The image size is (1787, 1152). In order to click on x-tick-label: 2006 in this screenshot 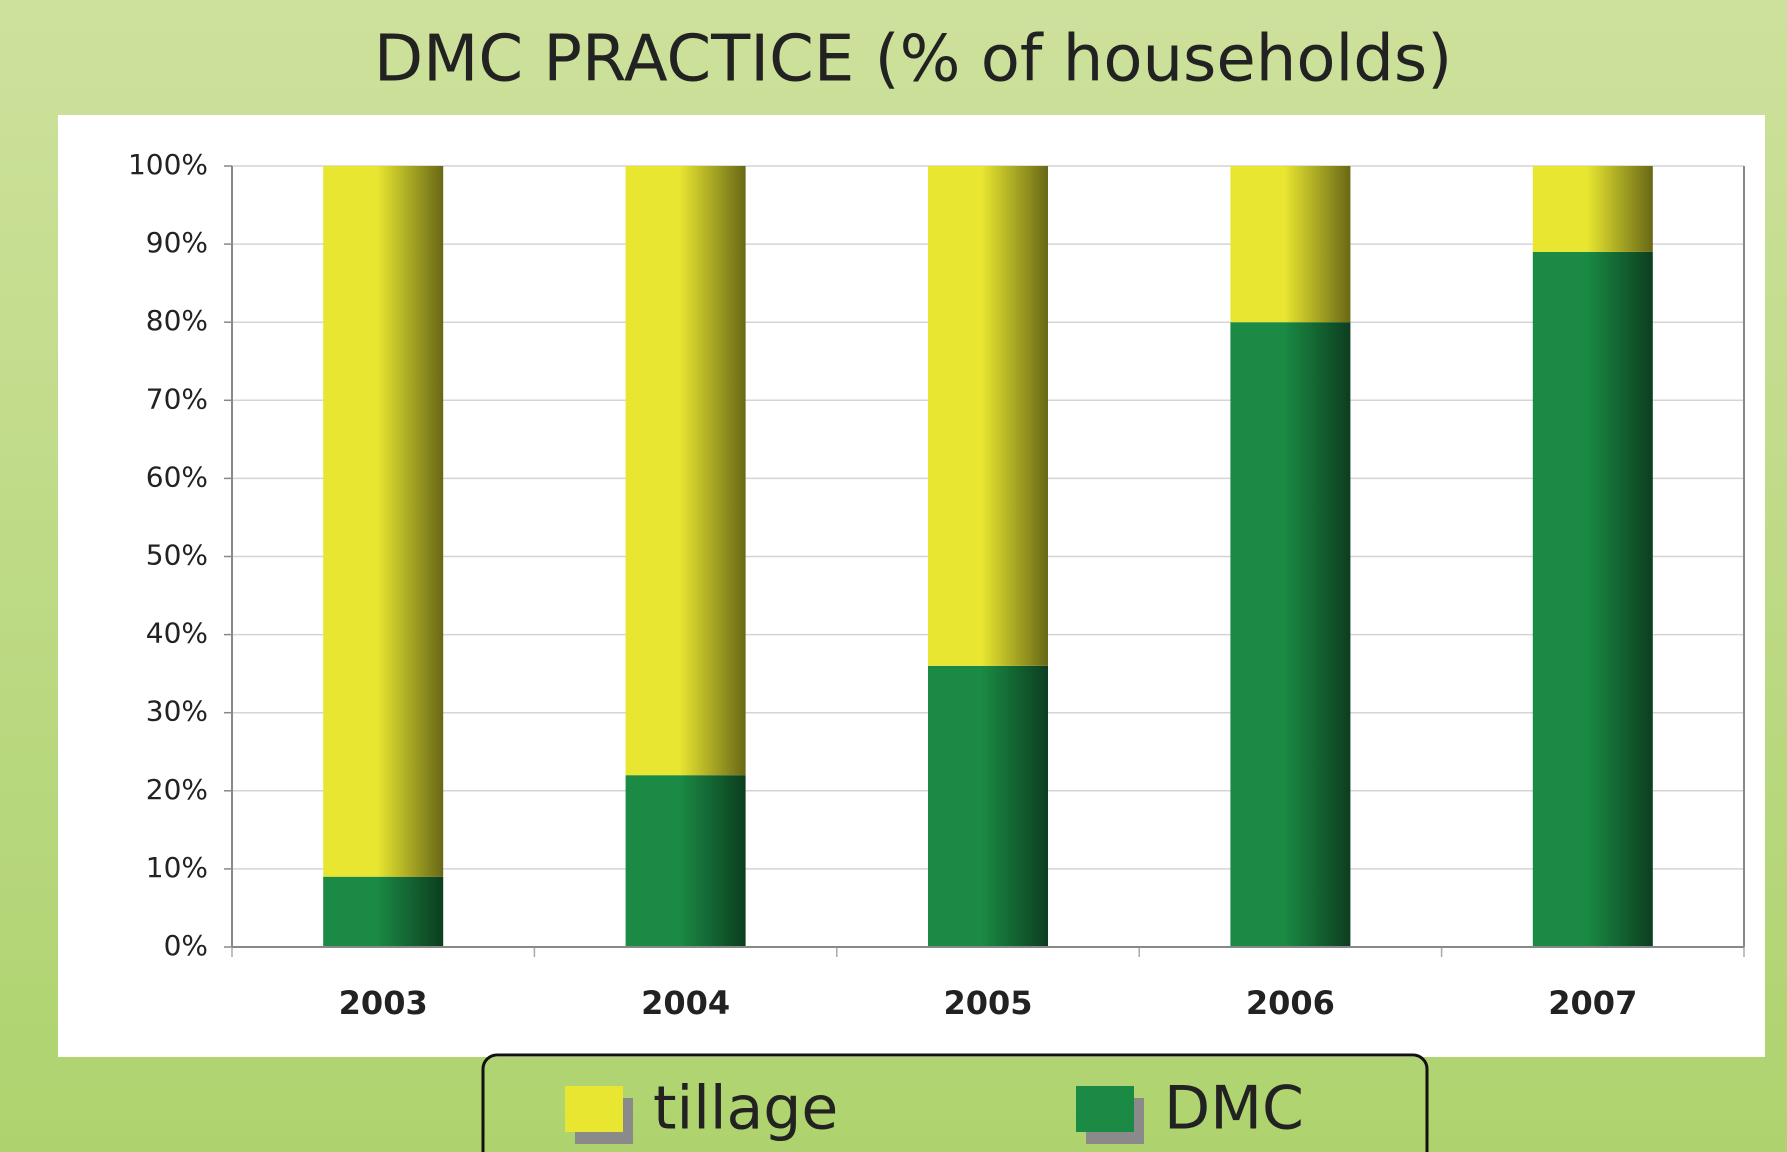, I will do `click(1290, 1003)`.